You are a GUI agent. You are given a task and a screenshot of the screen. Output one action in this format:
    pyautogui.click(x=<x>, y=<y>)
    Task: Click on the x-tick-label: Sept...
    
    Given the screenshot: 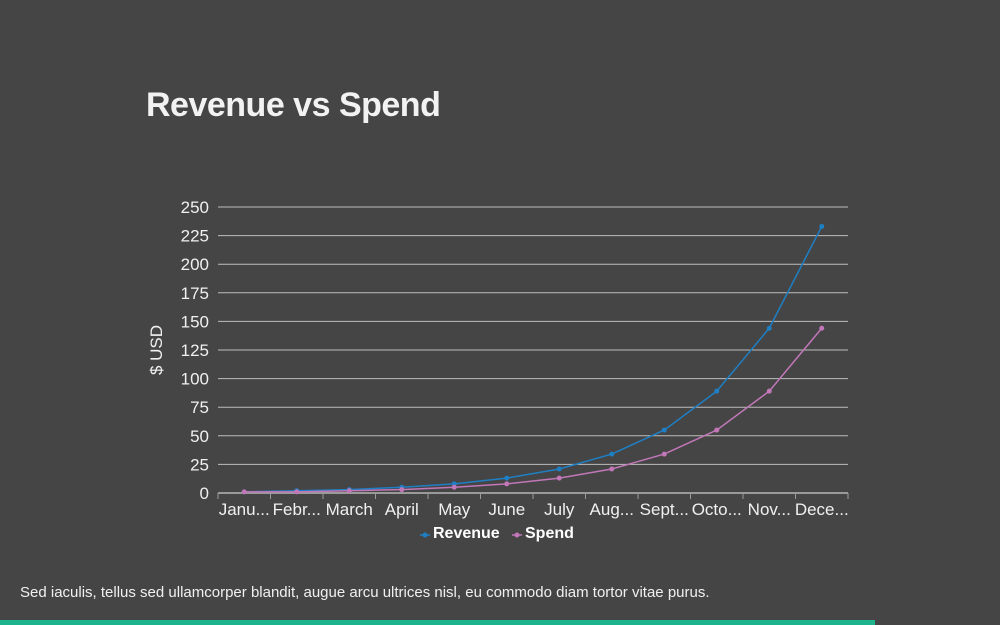 What is the action you would take?
    pyautogui.click(x=664, y=509)
    